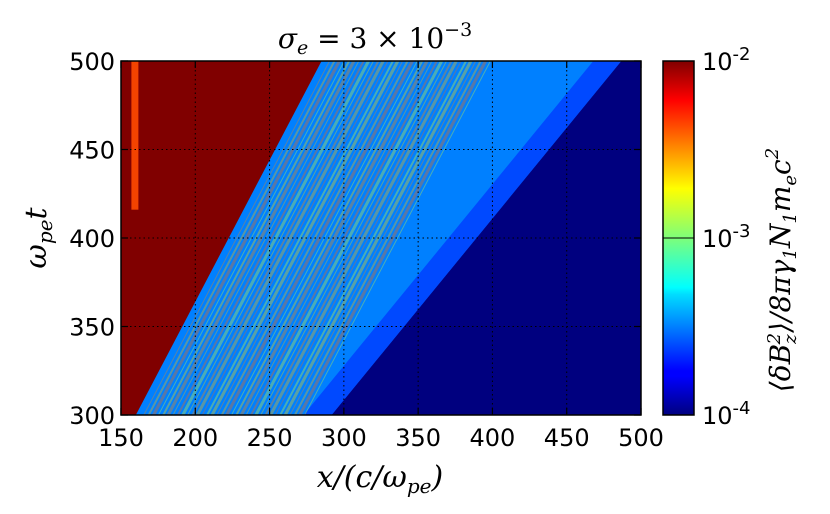 The height and width of the screenshot is (514, 830). What do you see at coordinates (195, 438) in the screenshot?
I see `x-tick-label: 200` at bounding box center [195, 438].